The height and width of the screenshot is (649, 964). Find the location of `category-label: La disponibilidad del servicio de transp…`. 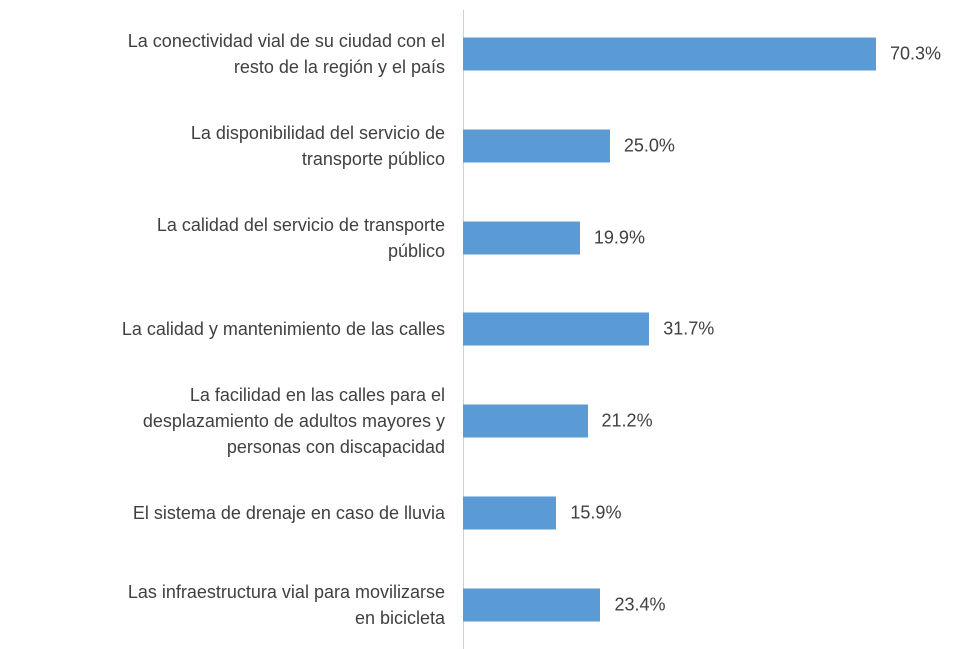

category-label: La disponibilidad del servicio de transp… is located at coordinates (317, 145).